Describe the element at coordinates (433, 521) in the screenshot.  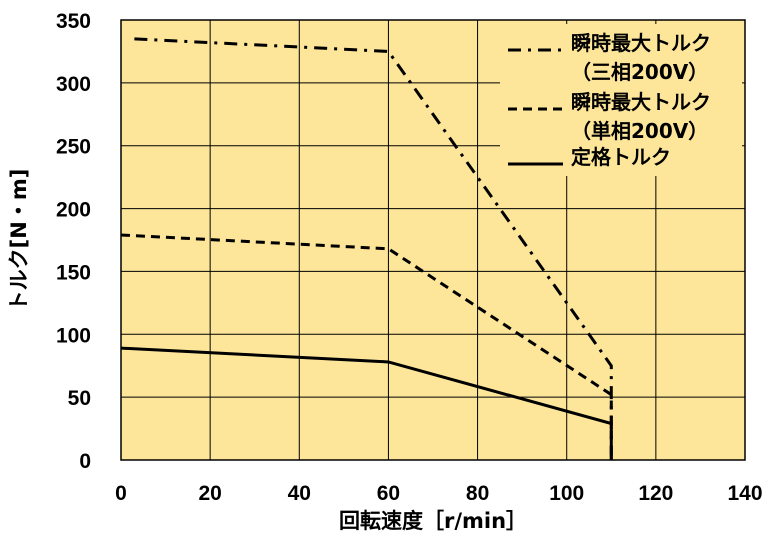
I see `x-axis-label: 回転速度［r/min］` at that location.